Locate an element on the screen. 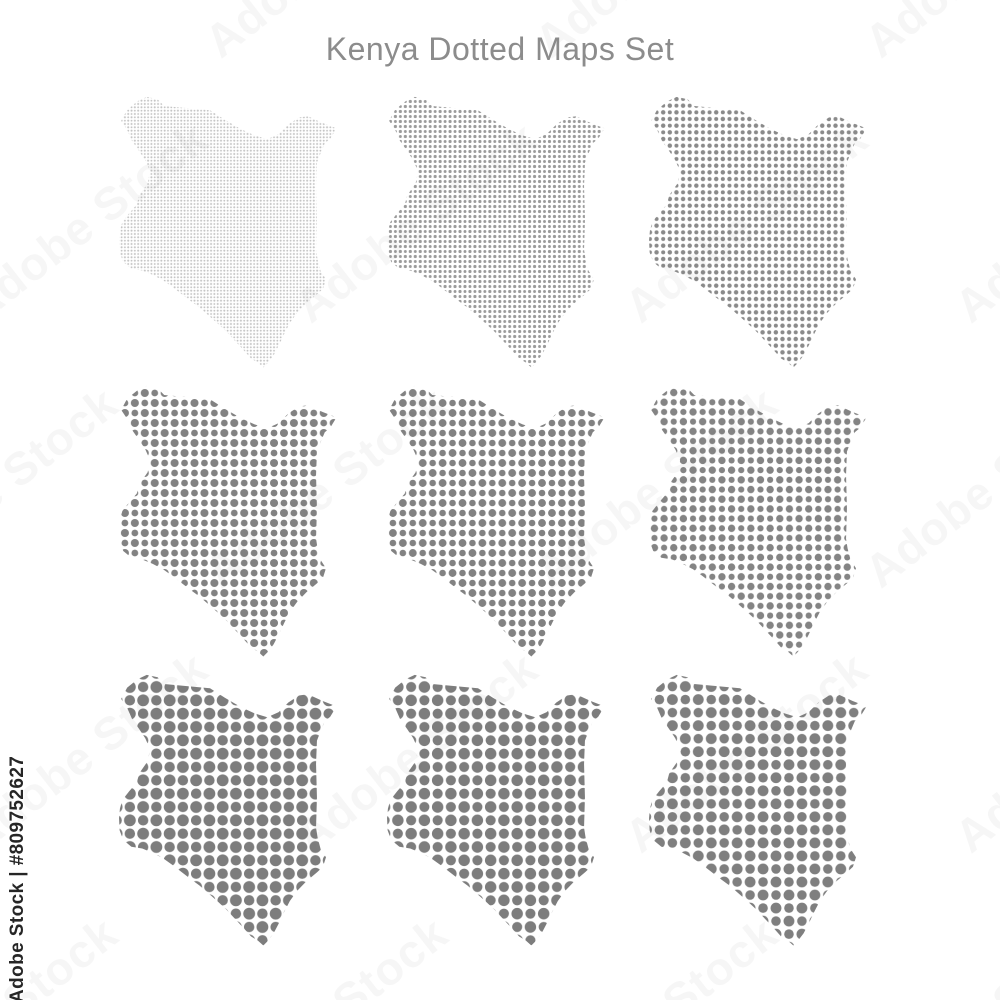 Image resolution: width=1000 pixels, height=1000 pixels. kenya-map-row3-col1 is located at coordinates (232, 817).